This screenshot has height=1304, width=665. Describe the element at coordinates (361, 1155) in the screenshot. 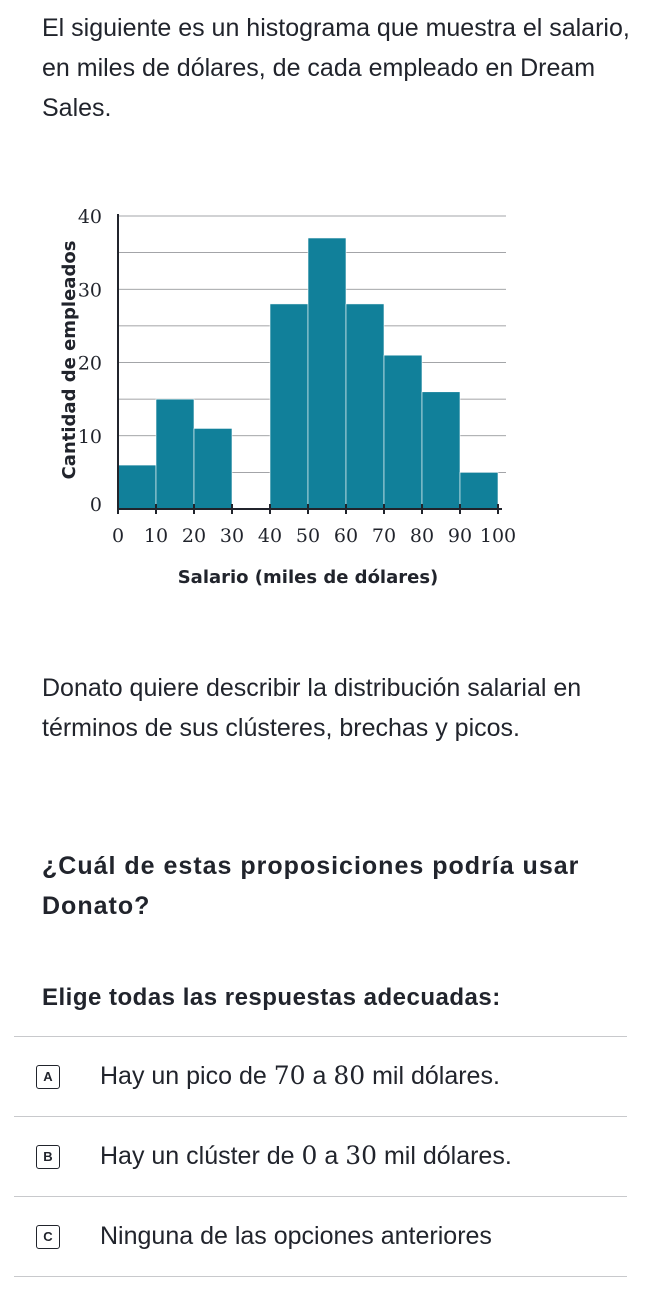

I see `choice-number: 30` at that location.